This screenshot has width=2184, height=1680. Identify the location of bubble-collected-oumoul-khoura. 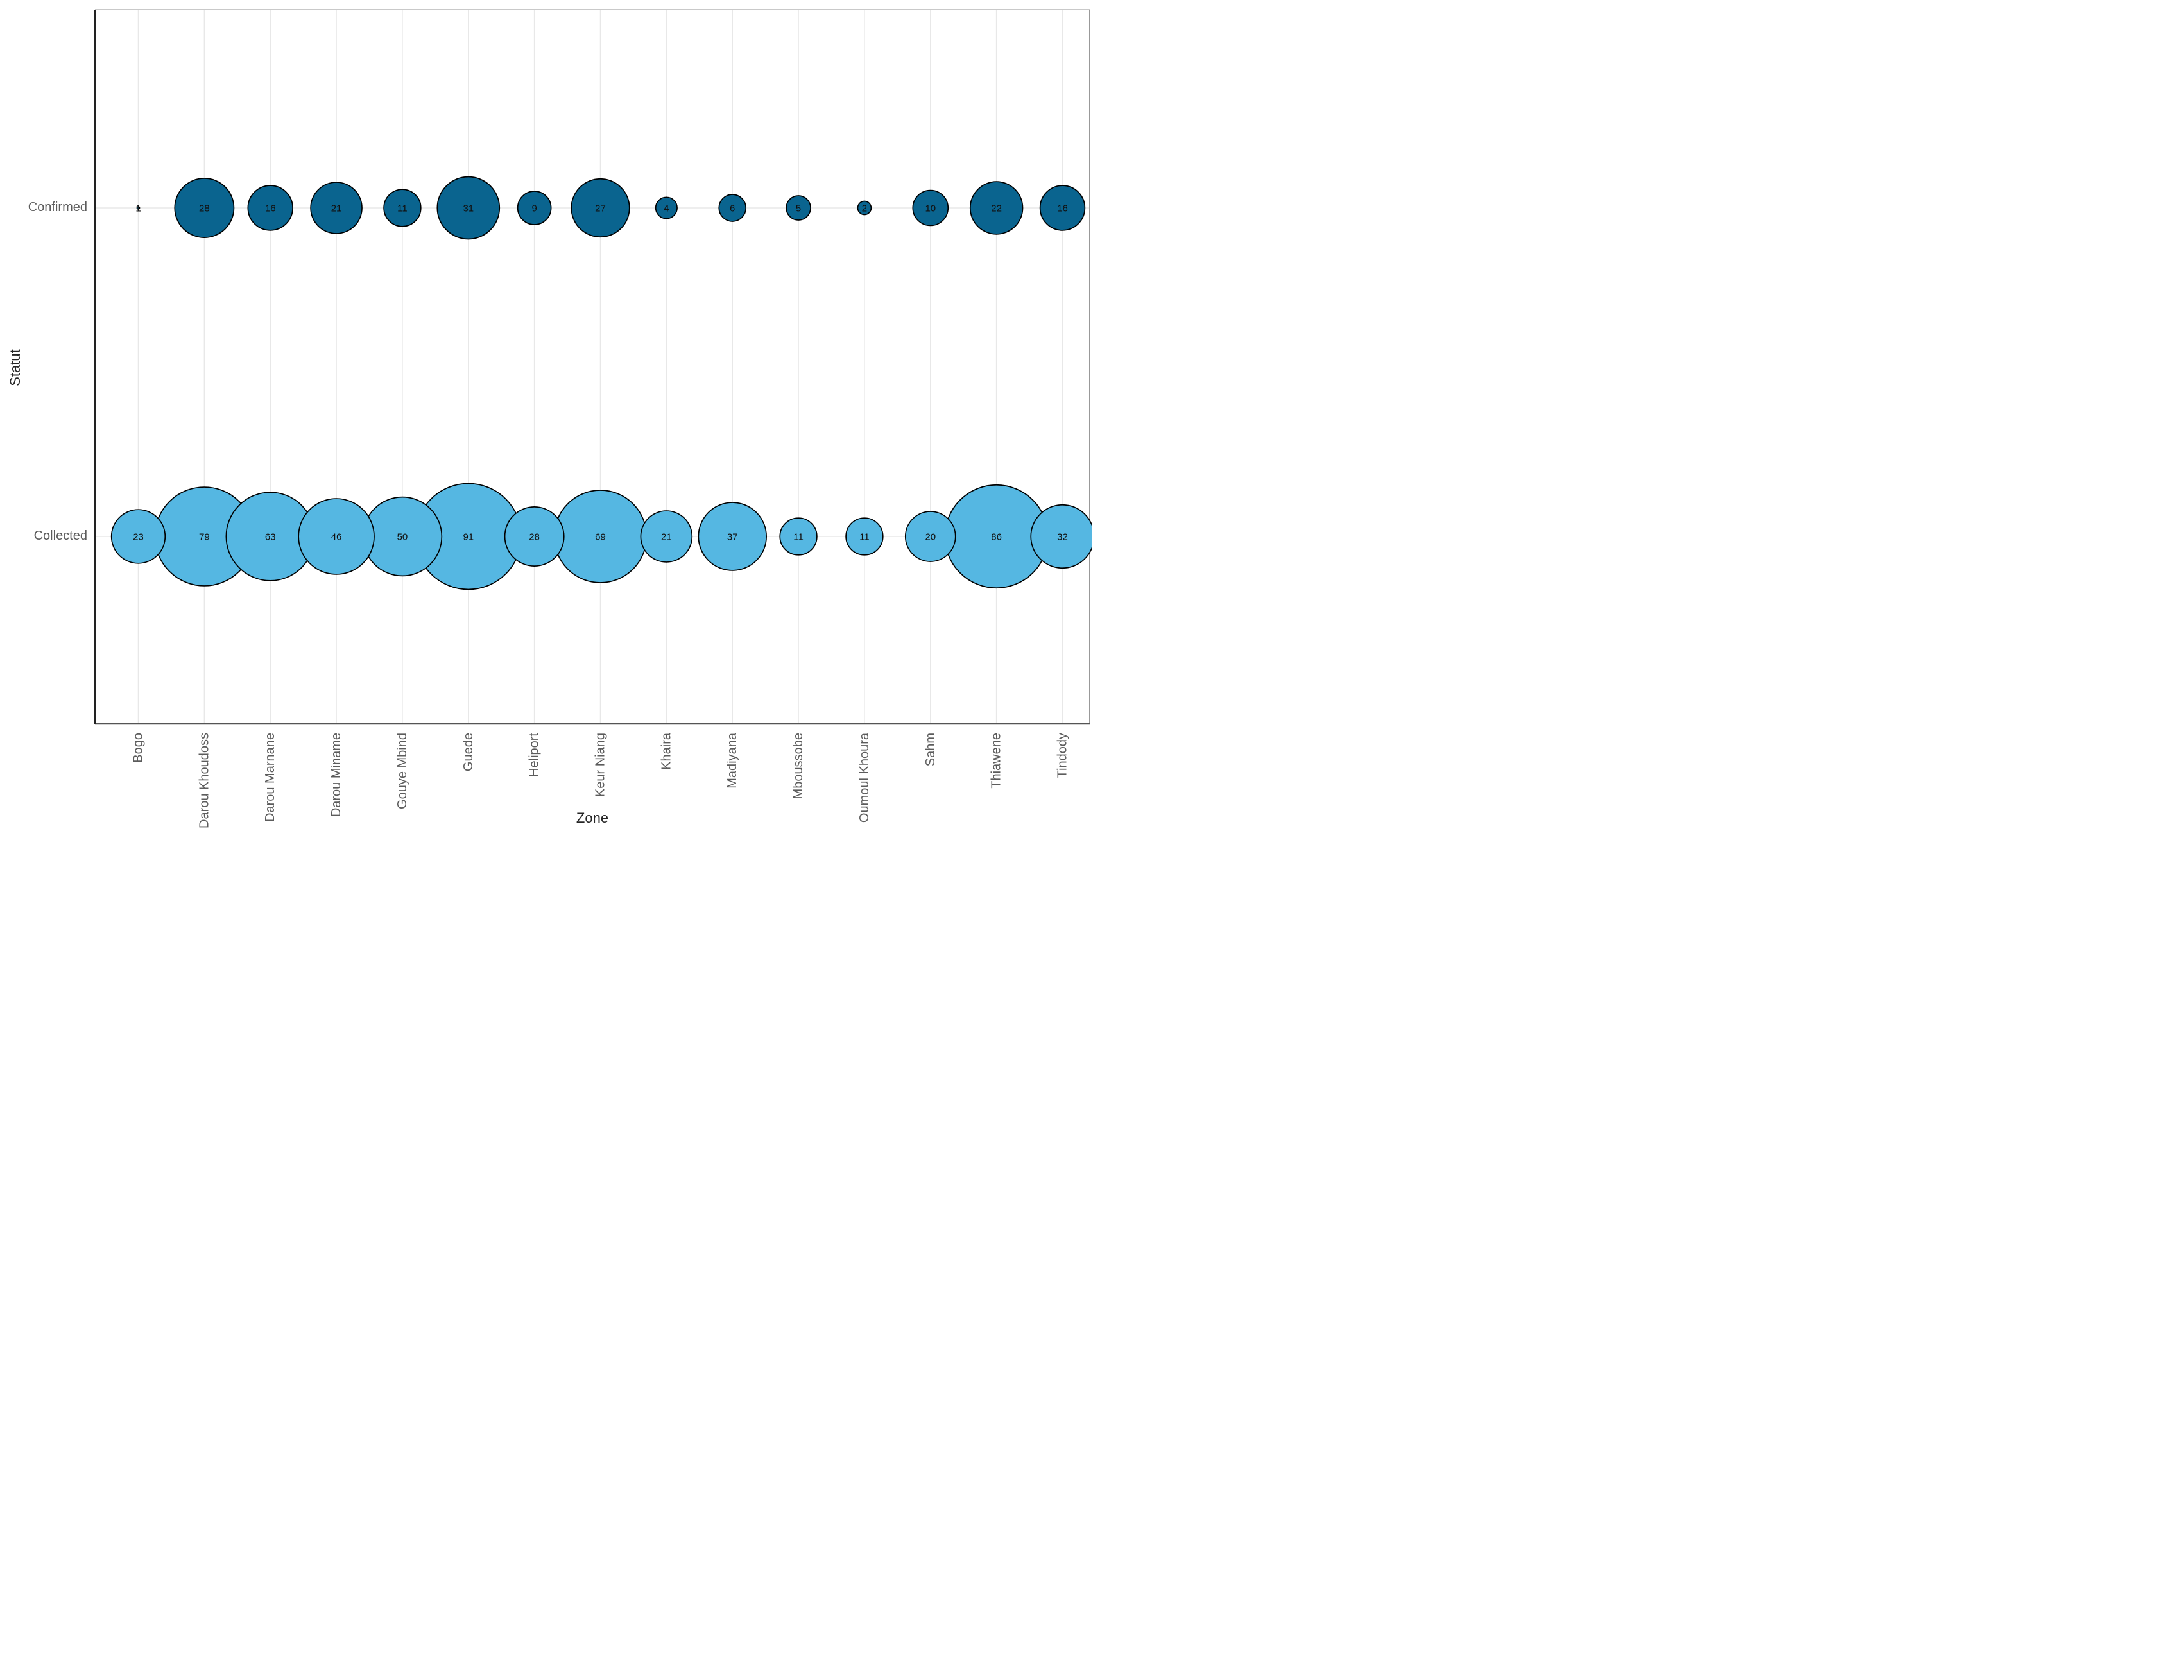
(864, 536).